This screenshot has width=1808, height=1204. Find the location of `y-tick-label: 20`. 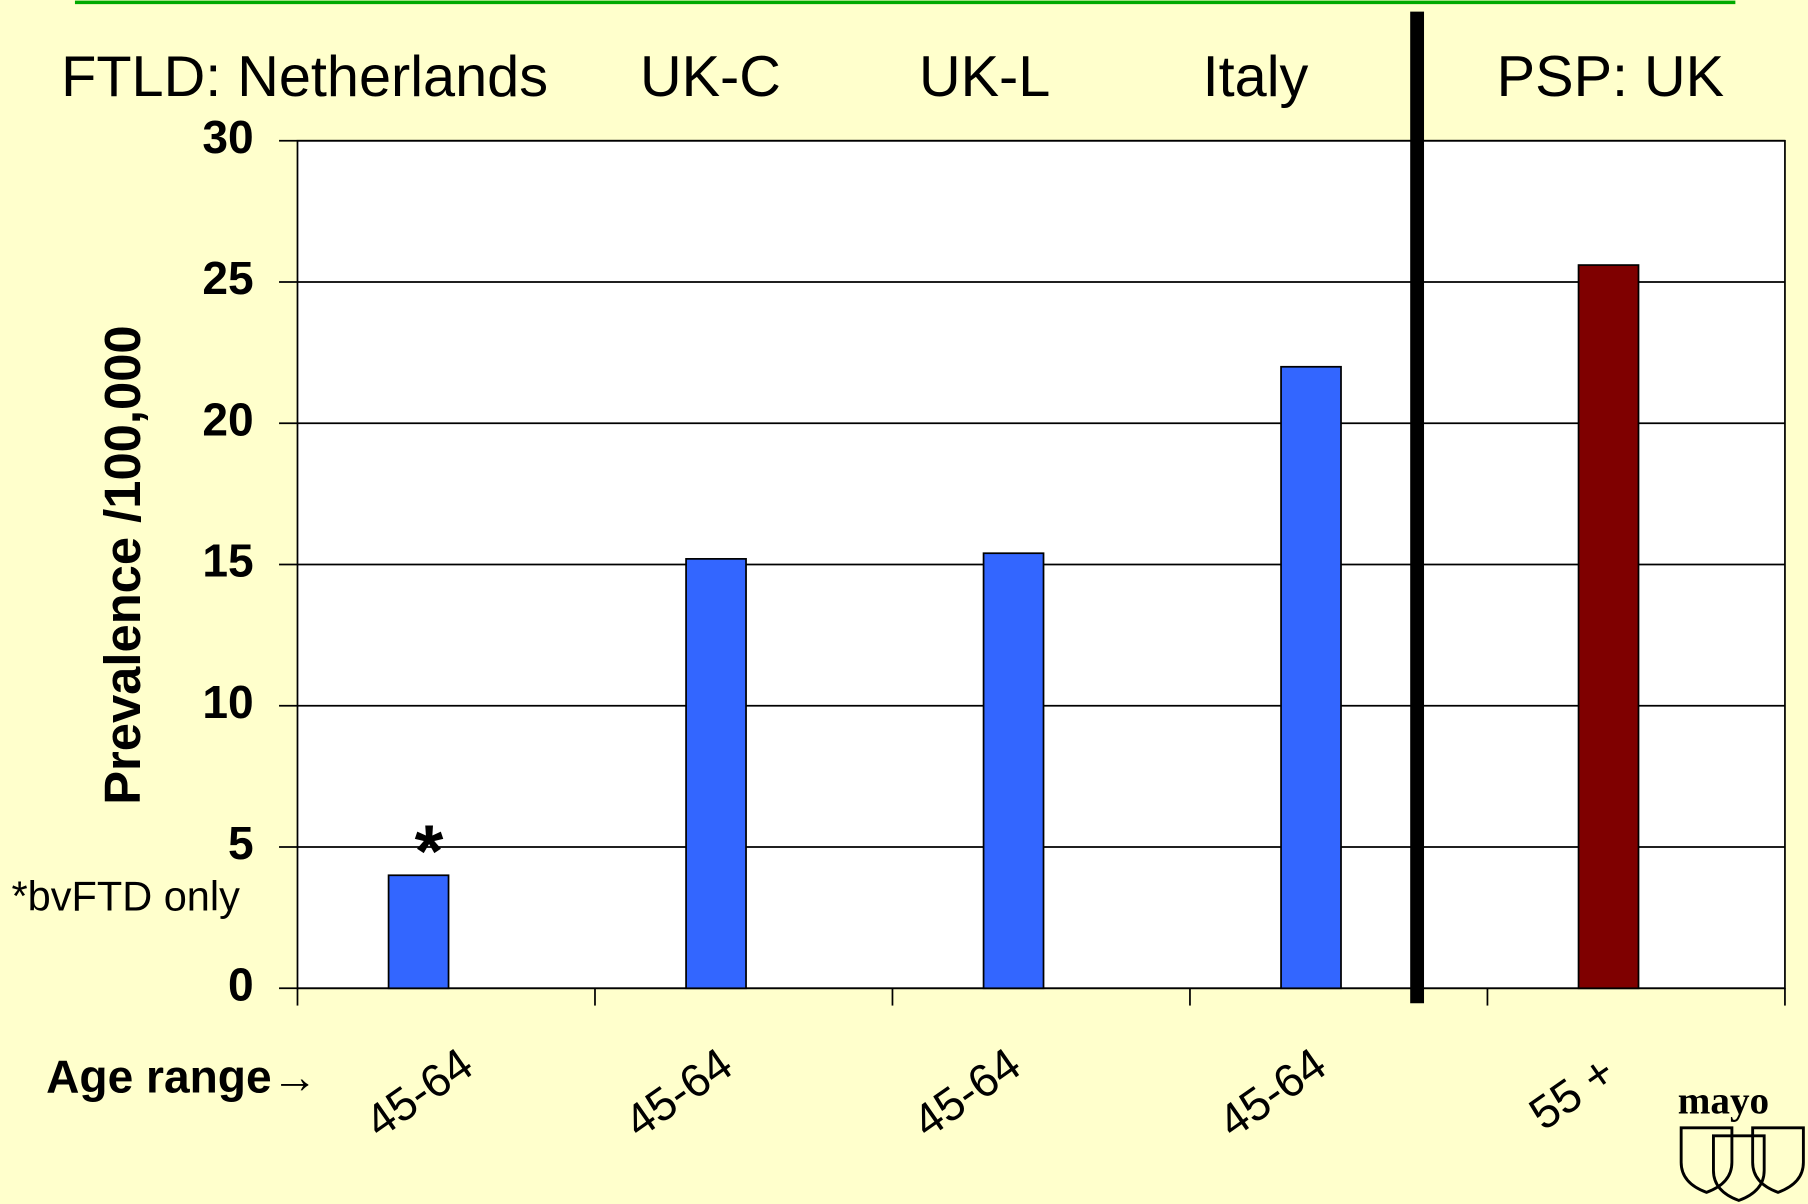

y-tick-label: 20 is located at coordinates (227, 419).